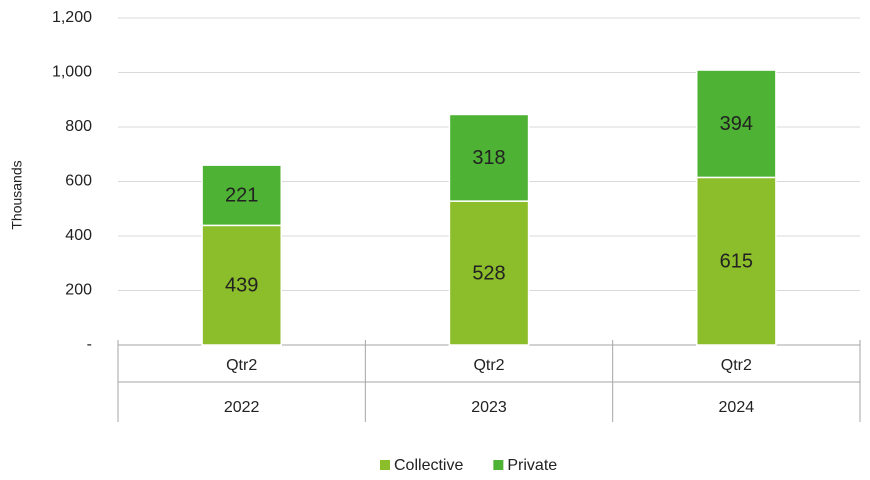  I want to click on value-label: 615, so click(736, 261).